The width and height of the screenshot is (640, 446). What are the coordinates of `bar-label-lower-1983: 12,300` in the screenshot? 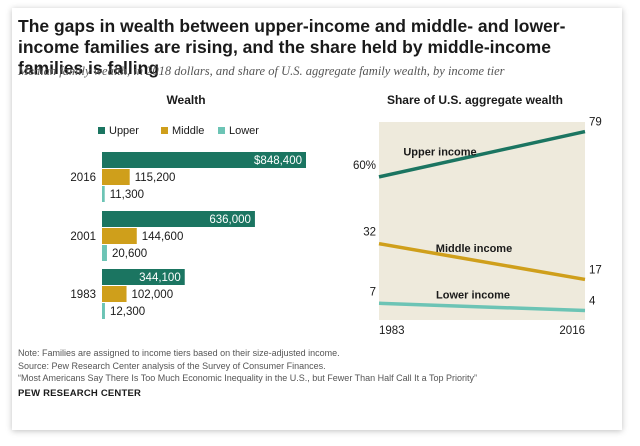 It's located at (127, 312).